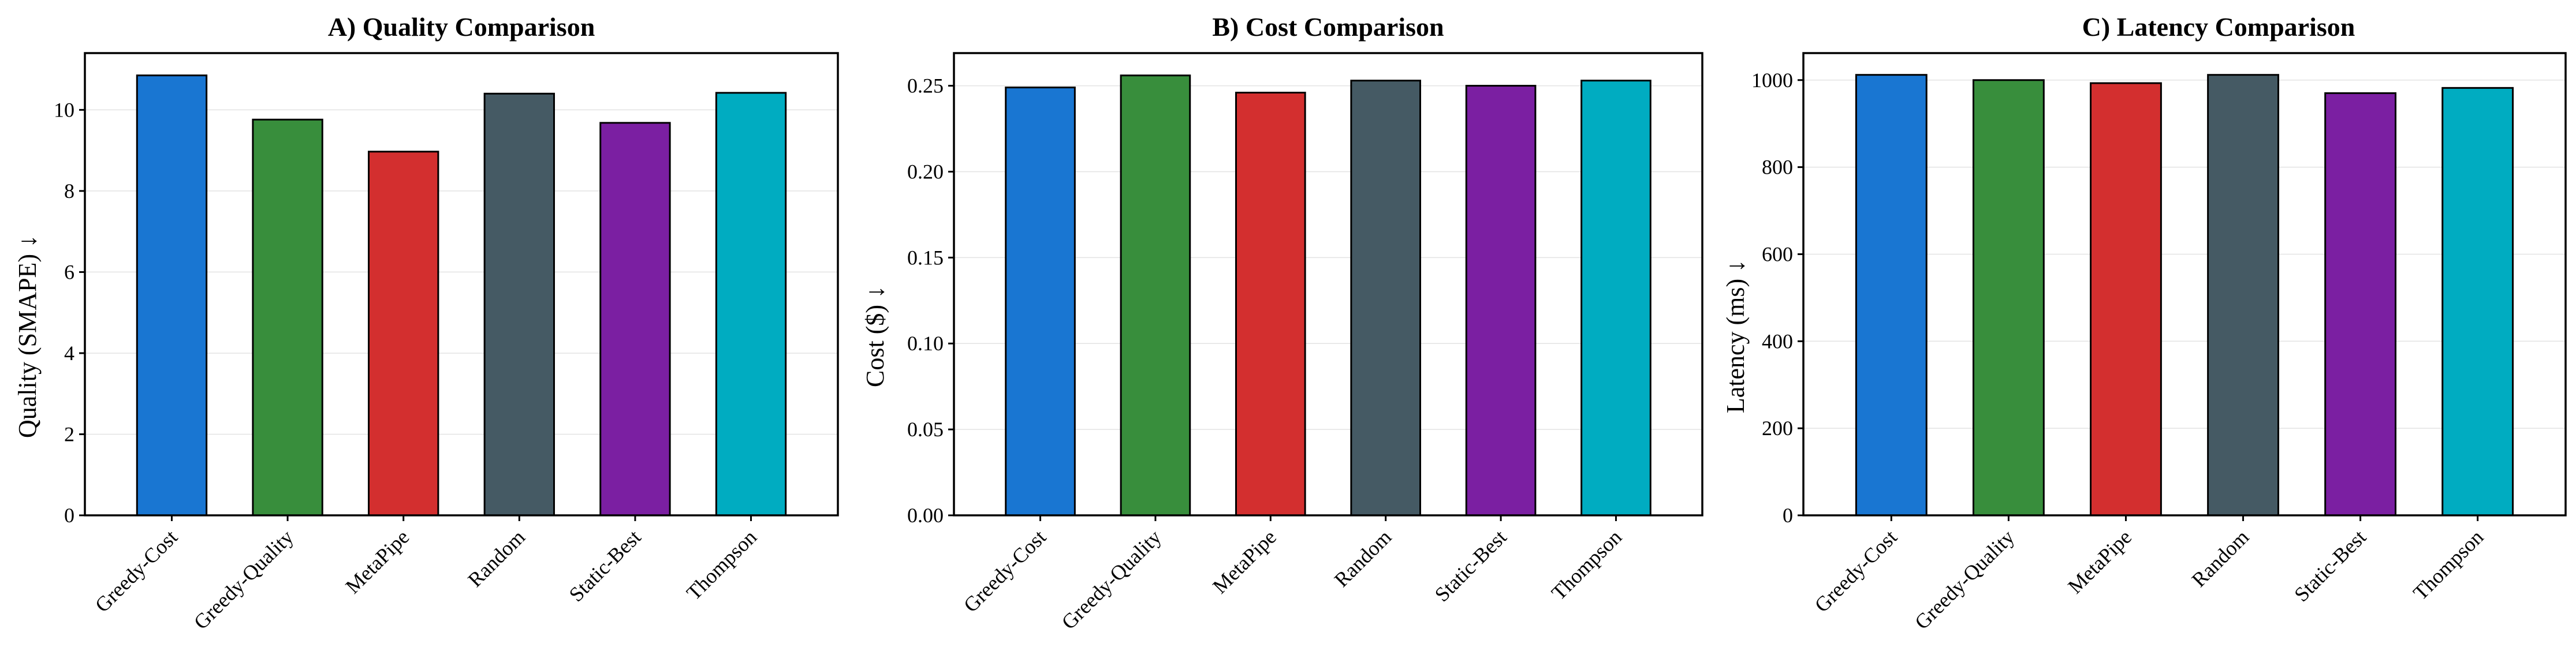 The width and height of the screenshot is (2576, 670). I want to click on panel-title: C) Latency Comparison, so click(2218, 27).